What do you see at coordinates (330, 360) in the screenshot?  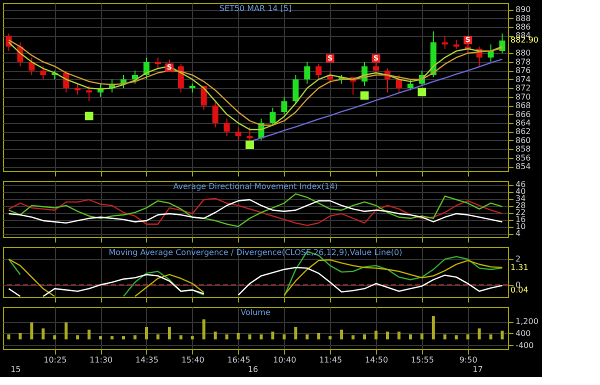 I see `x-tick-label: 11:45` at bounding box center [330, 360].